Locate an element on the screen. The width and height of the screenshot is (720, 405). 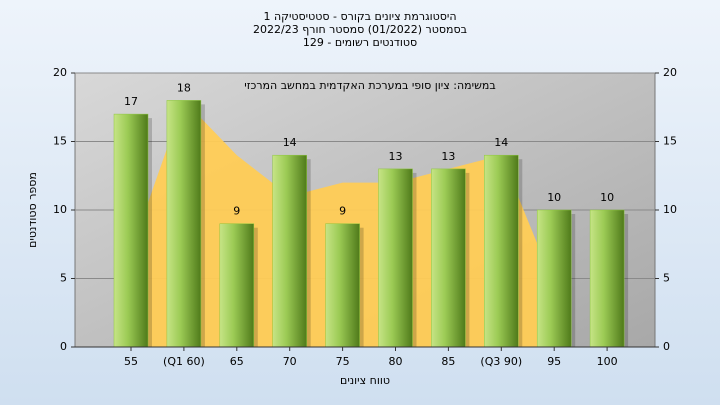
x-tick-label: 95 is located at coordinates (554, 361).